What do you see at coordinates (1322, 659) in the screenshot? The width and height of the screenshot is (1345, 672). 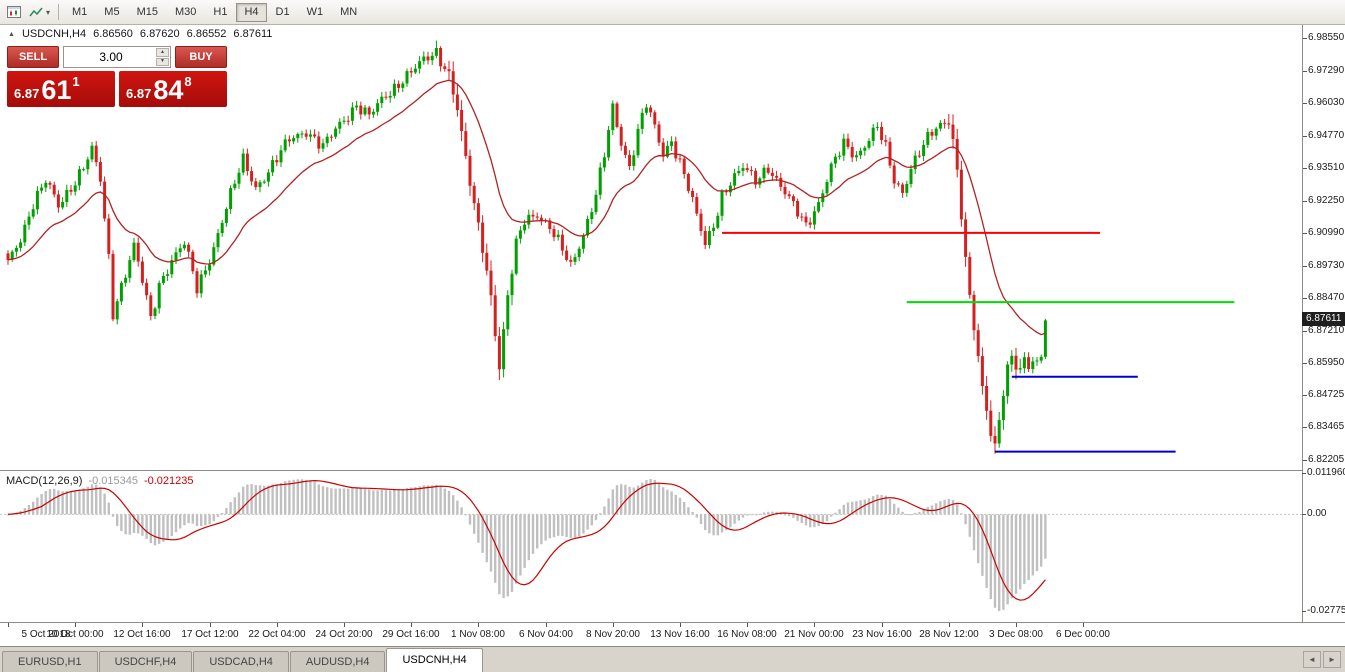 I see `tabs-scroll-arrows: ◄ ►` at bounding box center [1322, 659].